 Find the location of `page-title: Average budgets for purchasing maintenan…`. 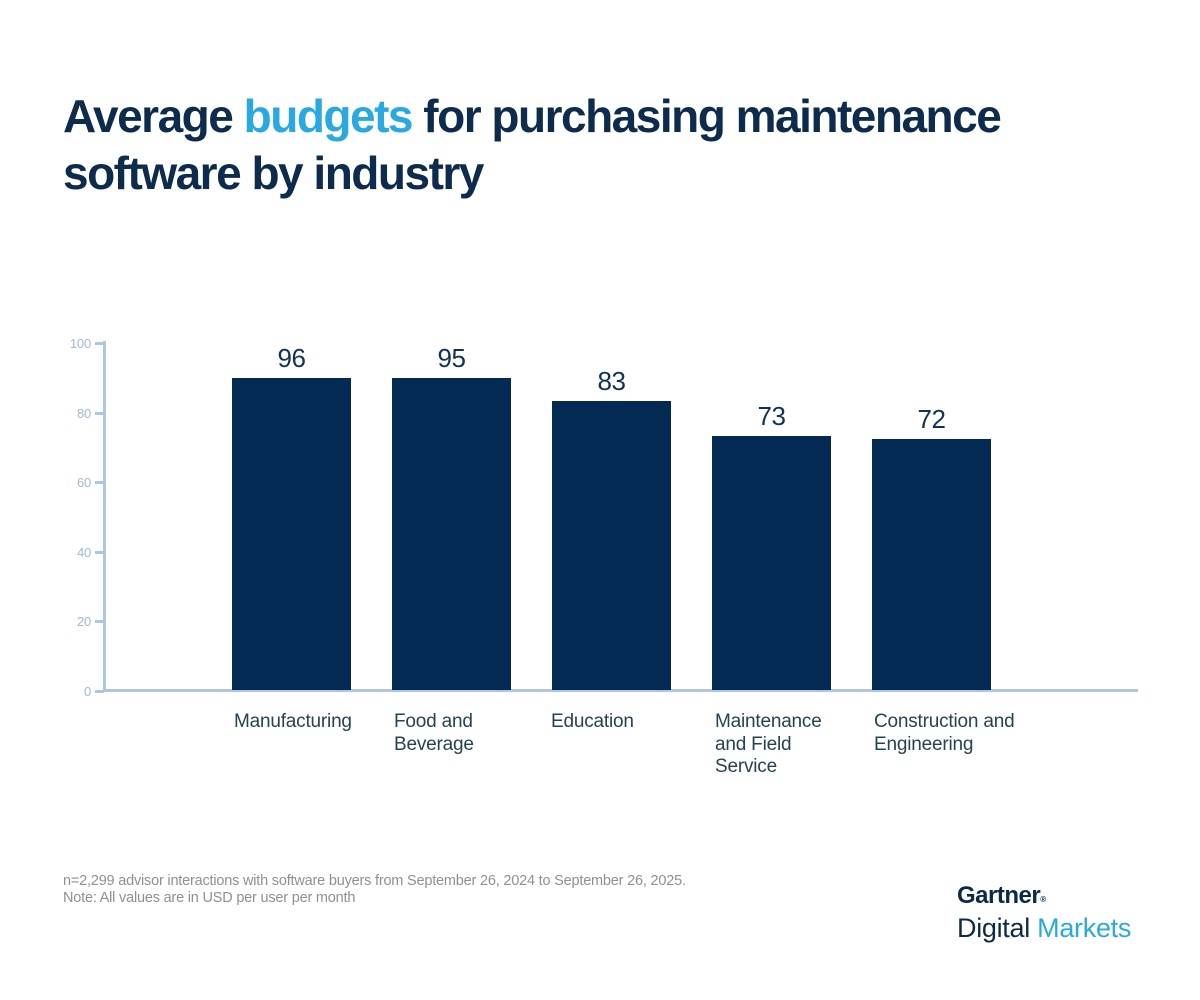

page-title: Average budgets for purchasing maintenan… is located at coordinates (623, 145).